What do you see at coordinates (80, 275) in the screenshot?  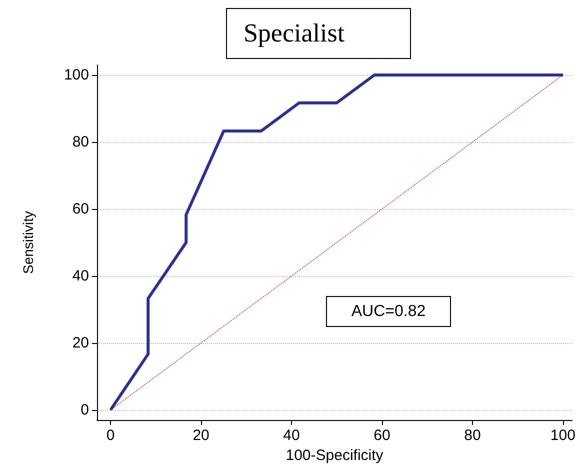 I see `y-tick-label: 40` at bounding box center [80, 275].